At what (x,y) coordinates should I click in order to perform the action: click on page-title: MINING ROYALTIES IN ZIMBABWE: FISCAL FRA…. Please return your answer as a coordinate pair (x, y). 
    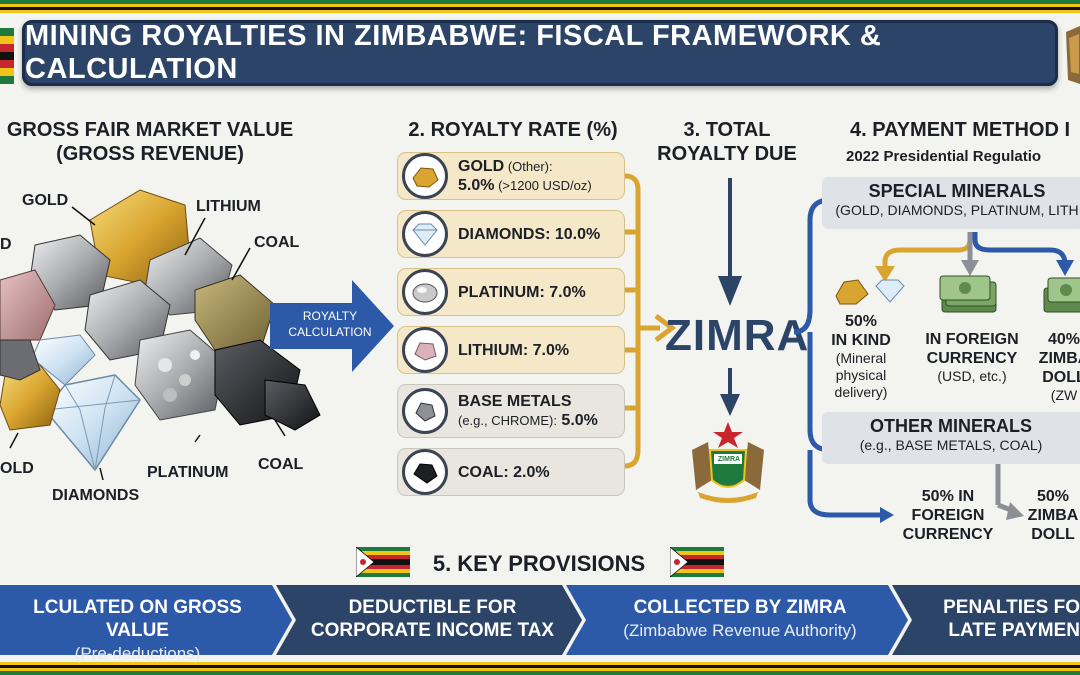
    Looking at the image, I should click on (453, 52).